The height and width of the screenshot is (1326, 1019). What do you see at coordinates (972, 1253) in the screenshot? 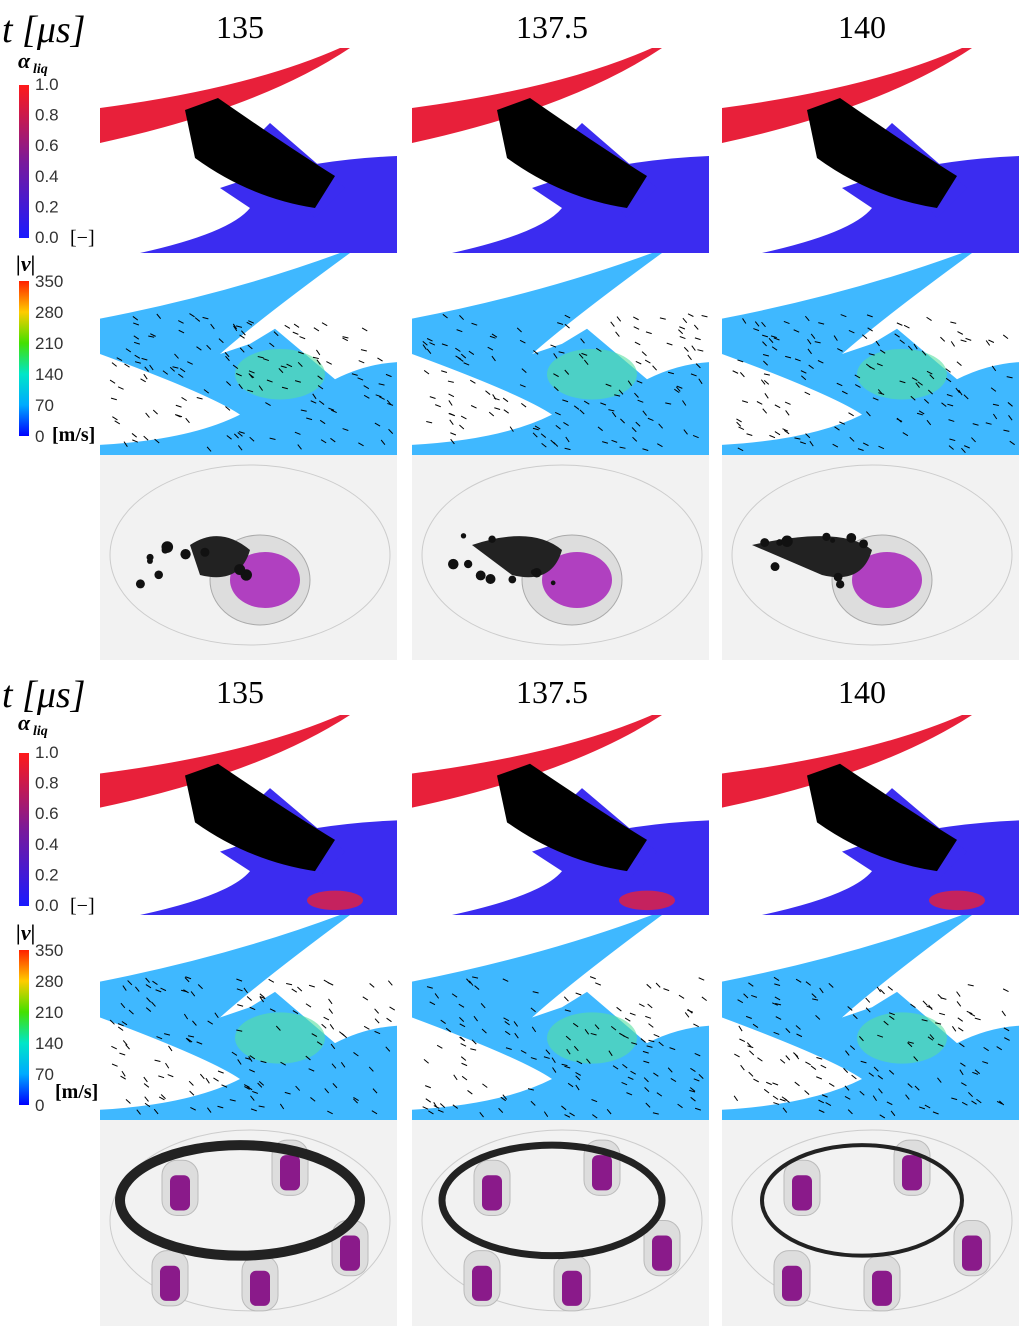
I see `liquid-core` at bounding box center [972, 1253].